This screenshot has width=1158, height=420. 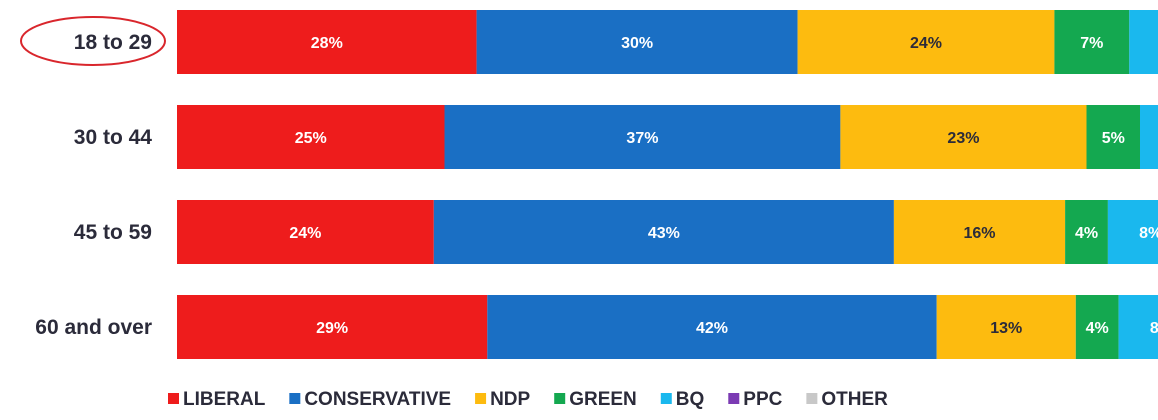 What do you see at coordinates (173, 398) in the screenshot?
I see `legend-swatch-liberal` at bounding box center [173, 398].